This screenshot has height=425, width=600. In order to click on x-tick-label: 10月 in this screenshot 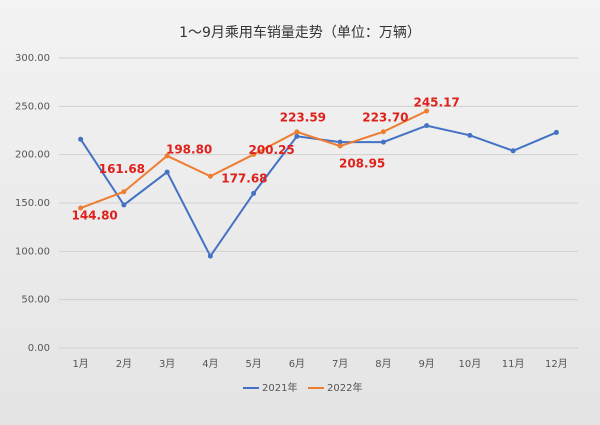, I will do `click(470, 364)`.